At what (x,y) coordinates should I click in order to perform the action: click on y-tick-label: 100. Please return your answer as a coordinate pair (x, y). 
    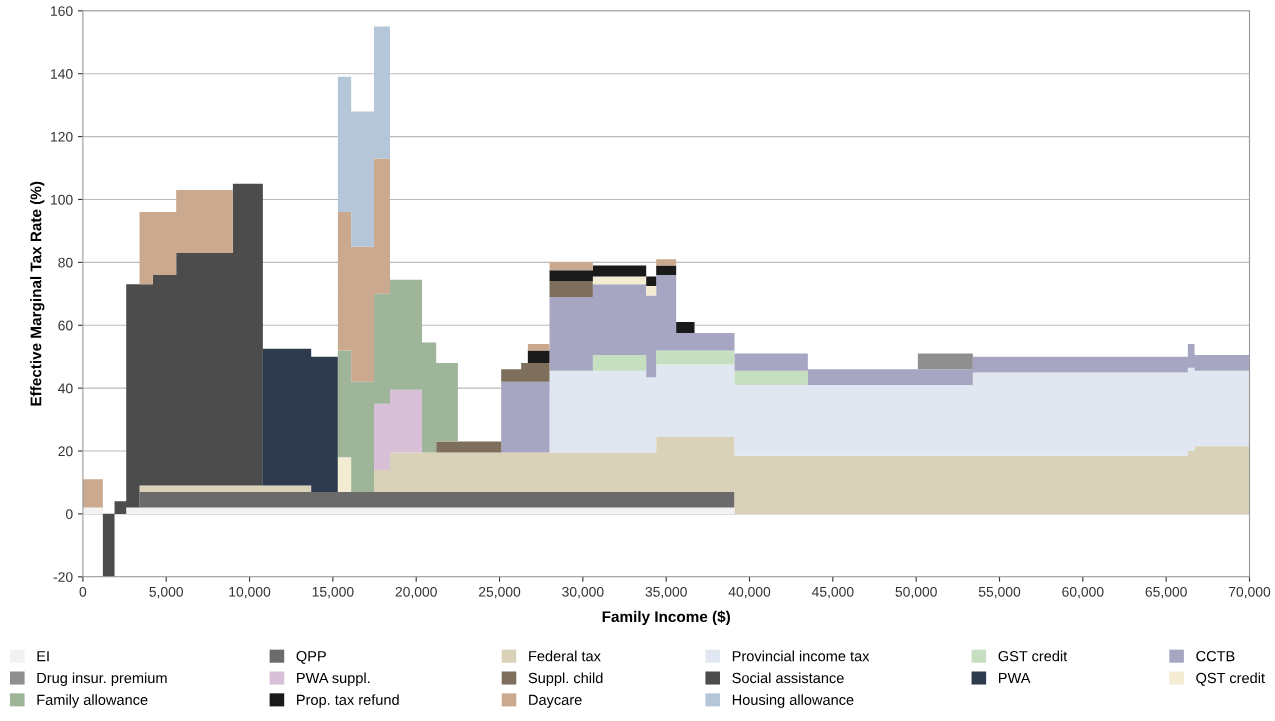
    Looking at the image, I should click on (62, 199).